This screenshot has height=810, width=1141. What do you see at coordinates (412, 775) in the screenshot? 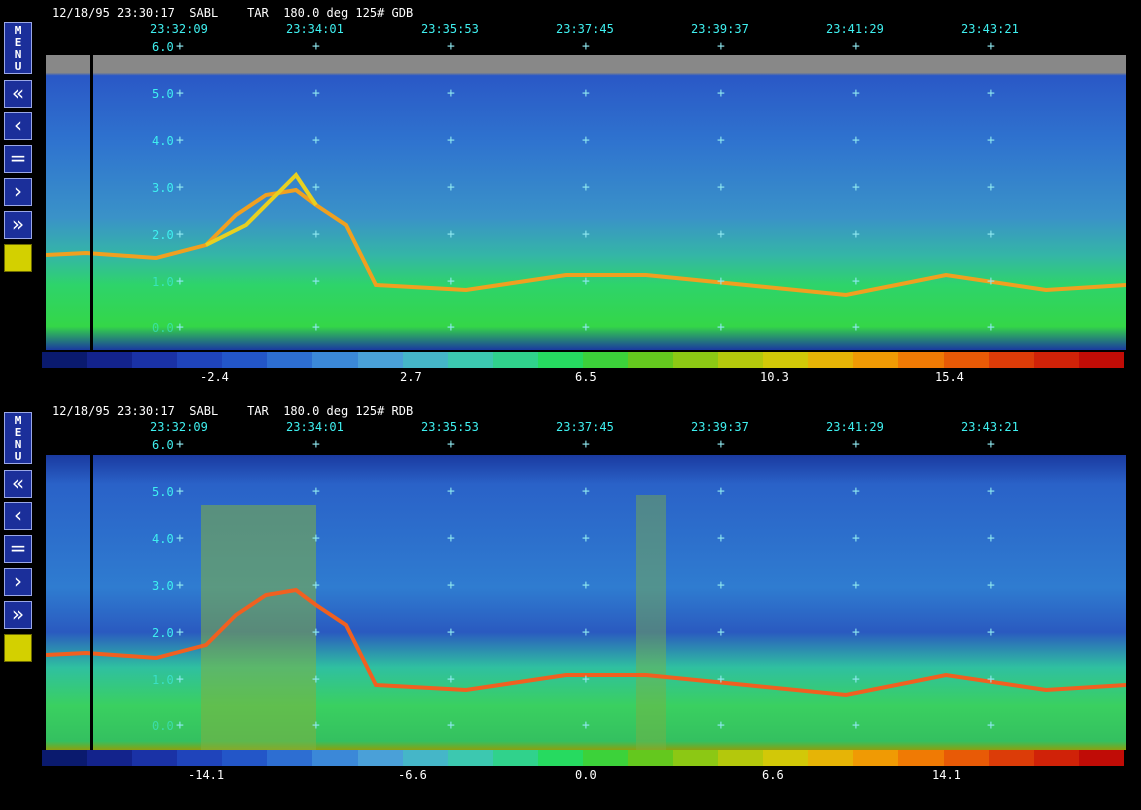
I see `colorbar-label: -6.6` at bounding box center [412, 775].